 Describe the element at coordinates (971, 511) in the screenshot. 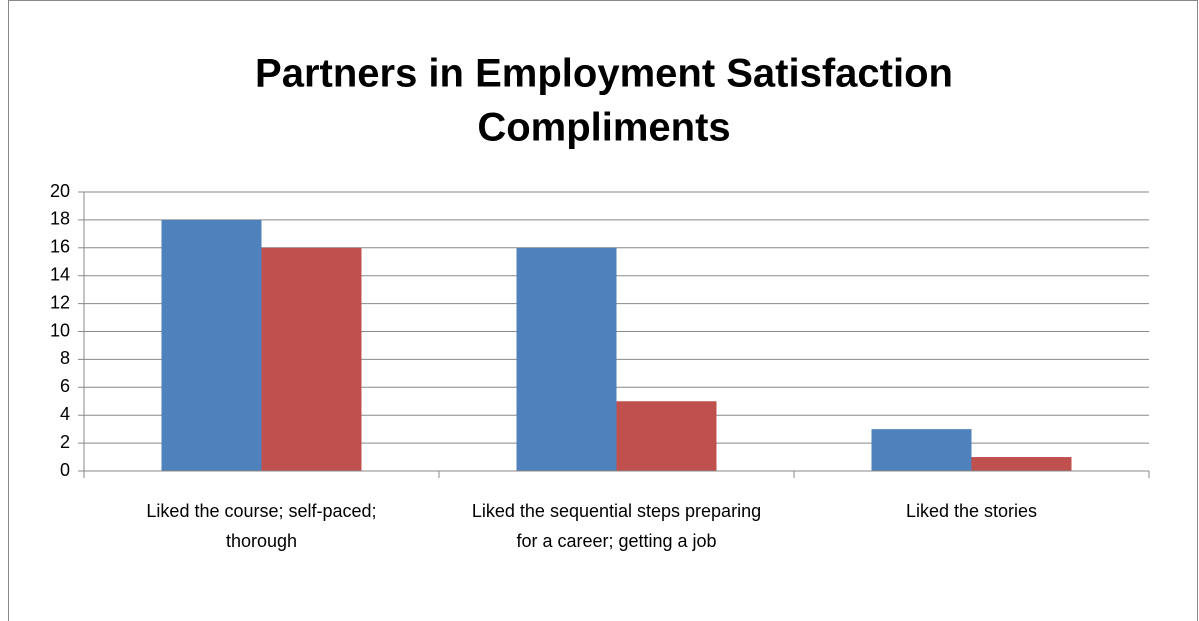

I see `x-tick-label: Liked the stories` at that location.